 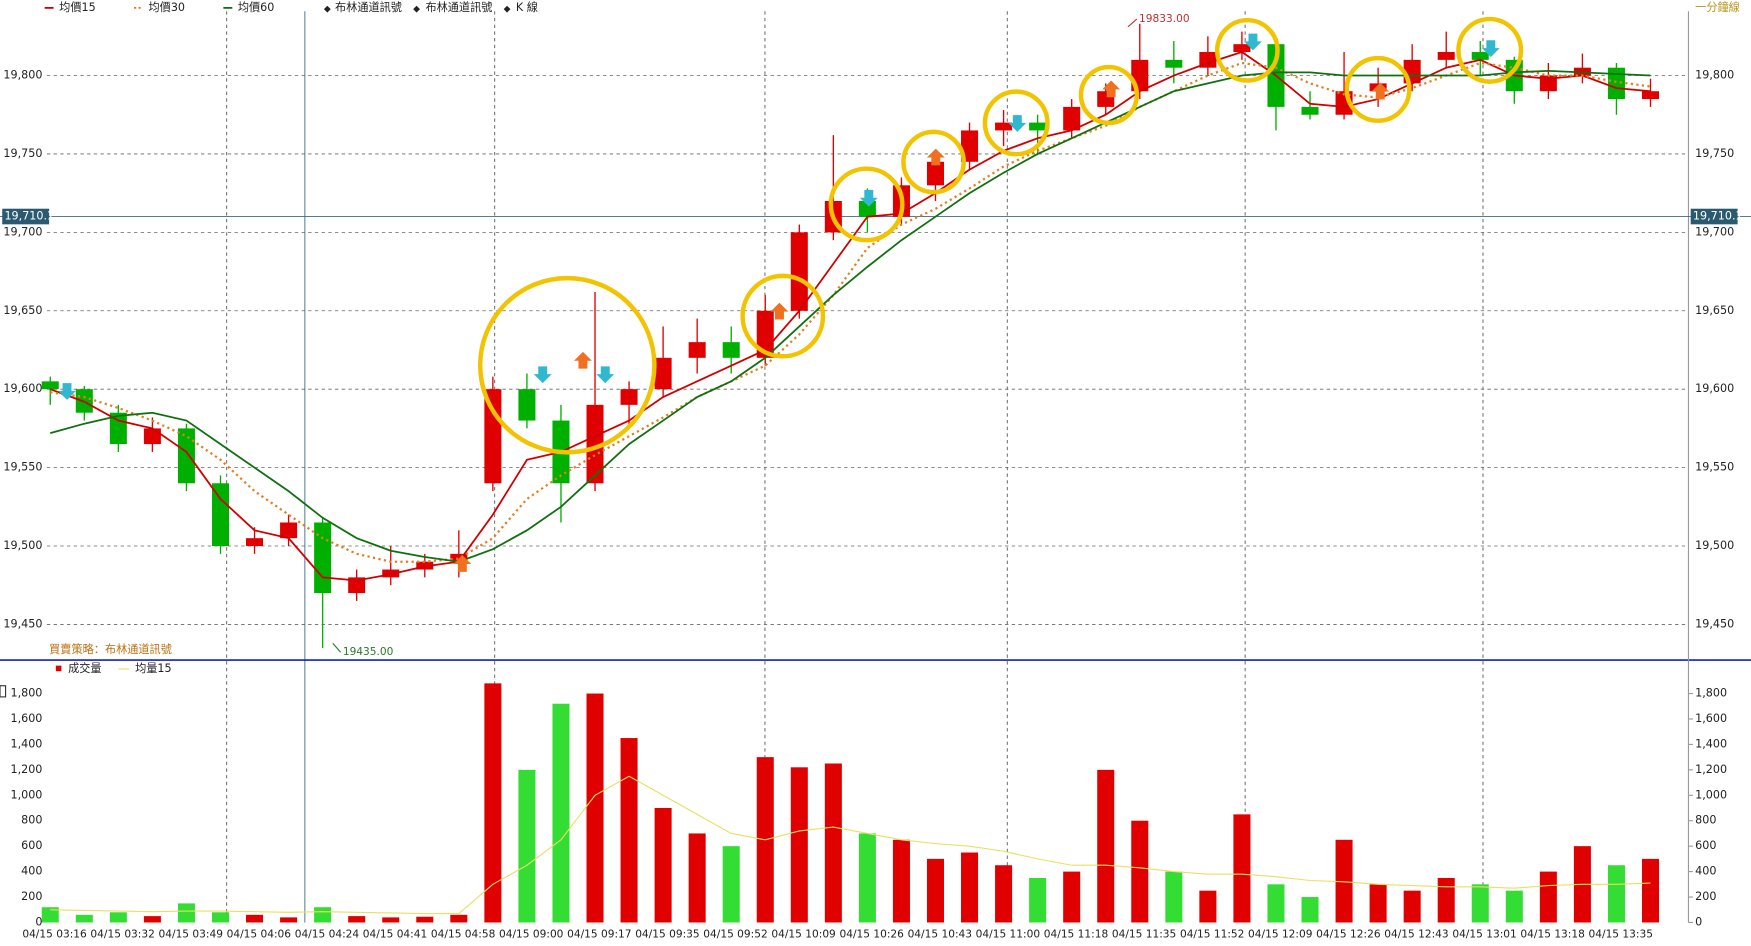 I want to click on y2-tick-label: 1,600, so click(x=1711, y=718).